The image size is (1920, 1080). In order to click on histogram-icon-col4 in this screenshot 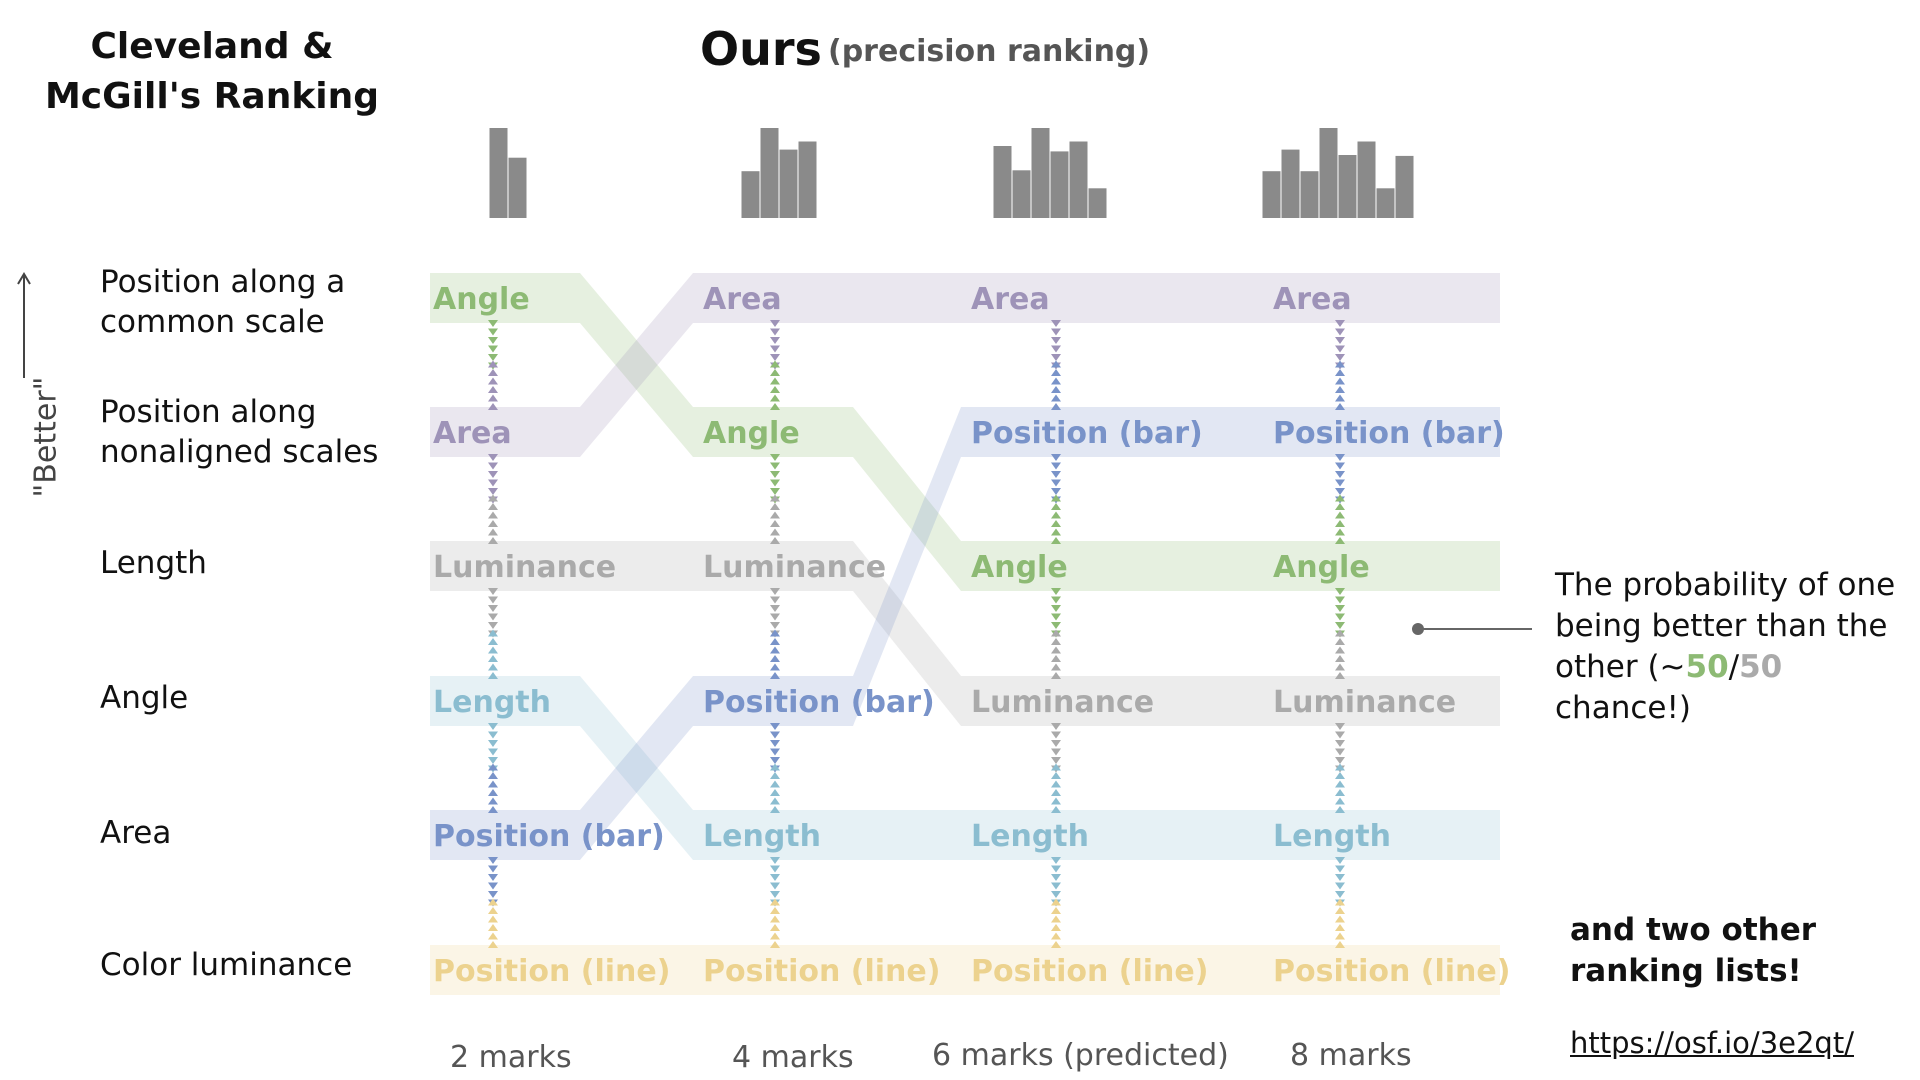, I will do `click(1338, 173)`.